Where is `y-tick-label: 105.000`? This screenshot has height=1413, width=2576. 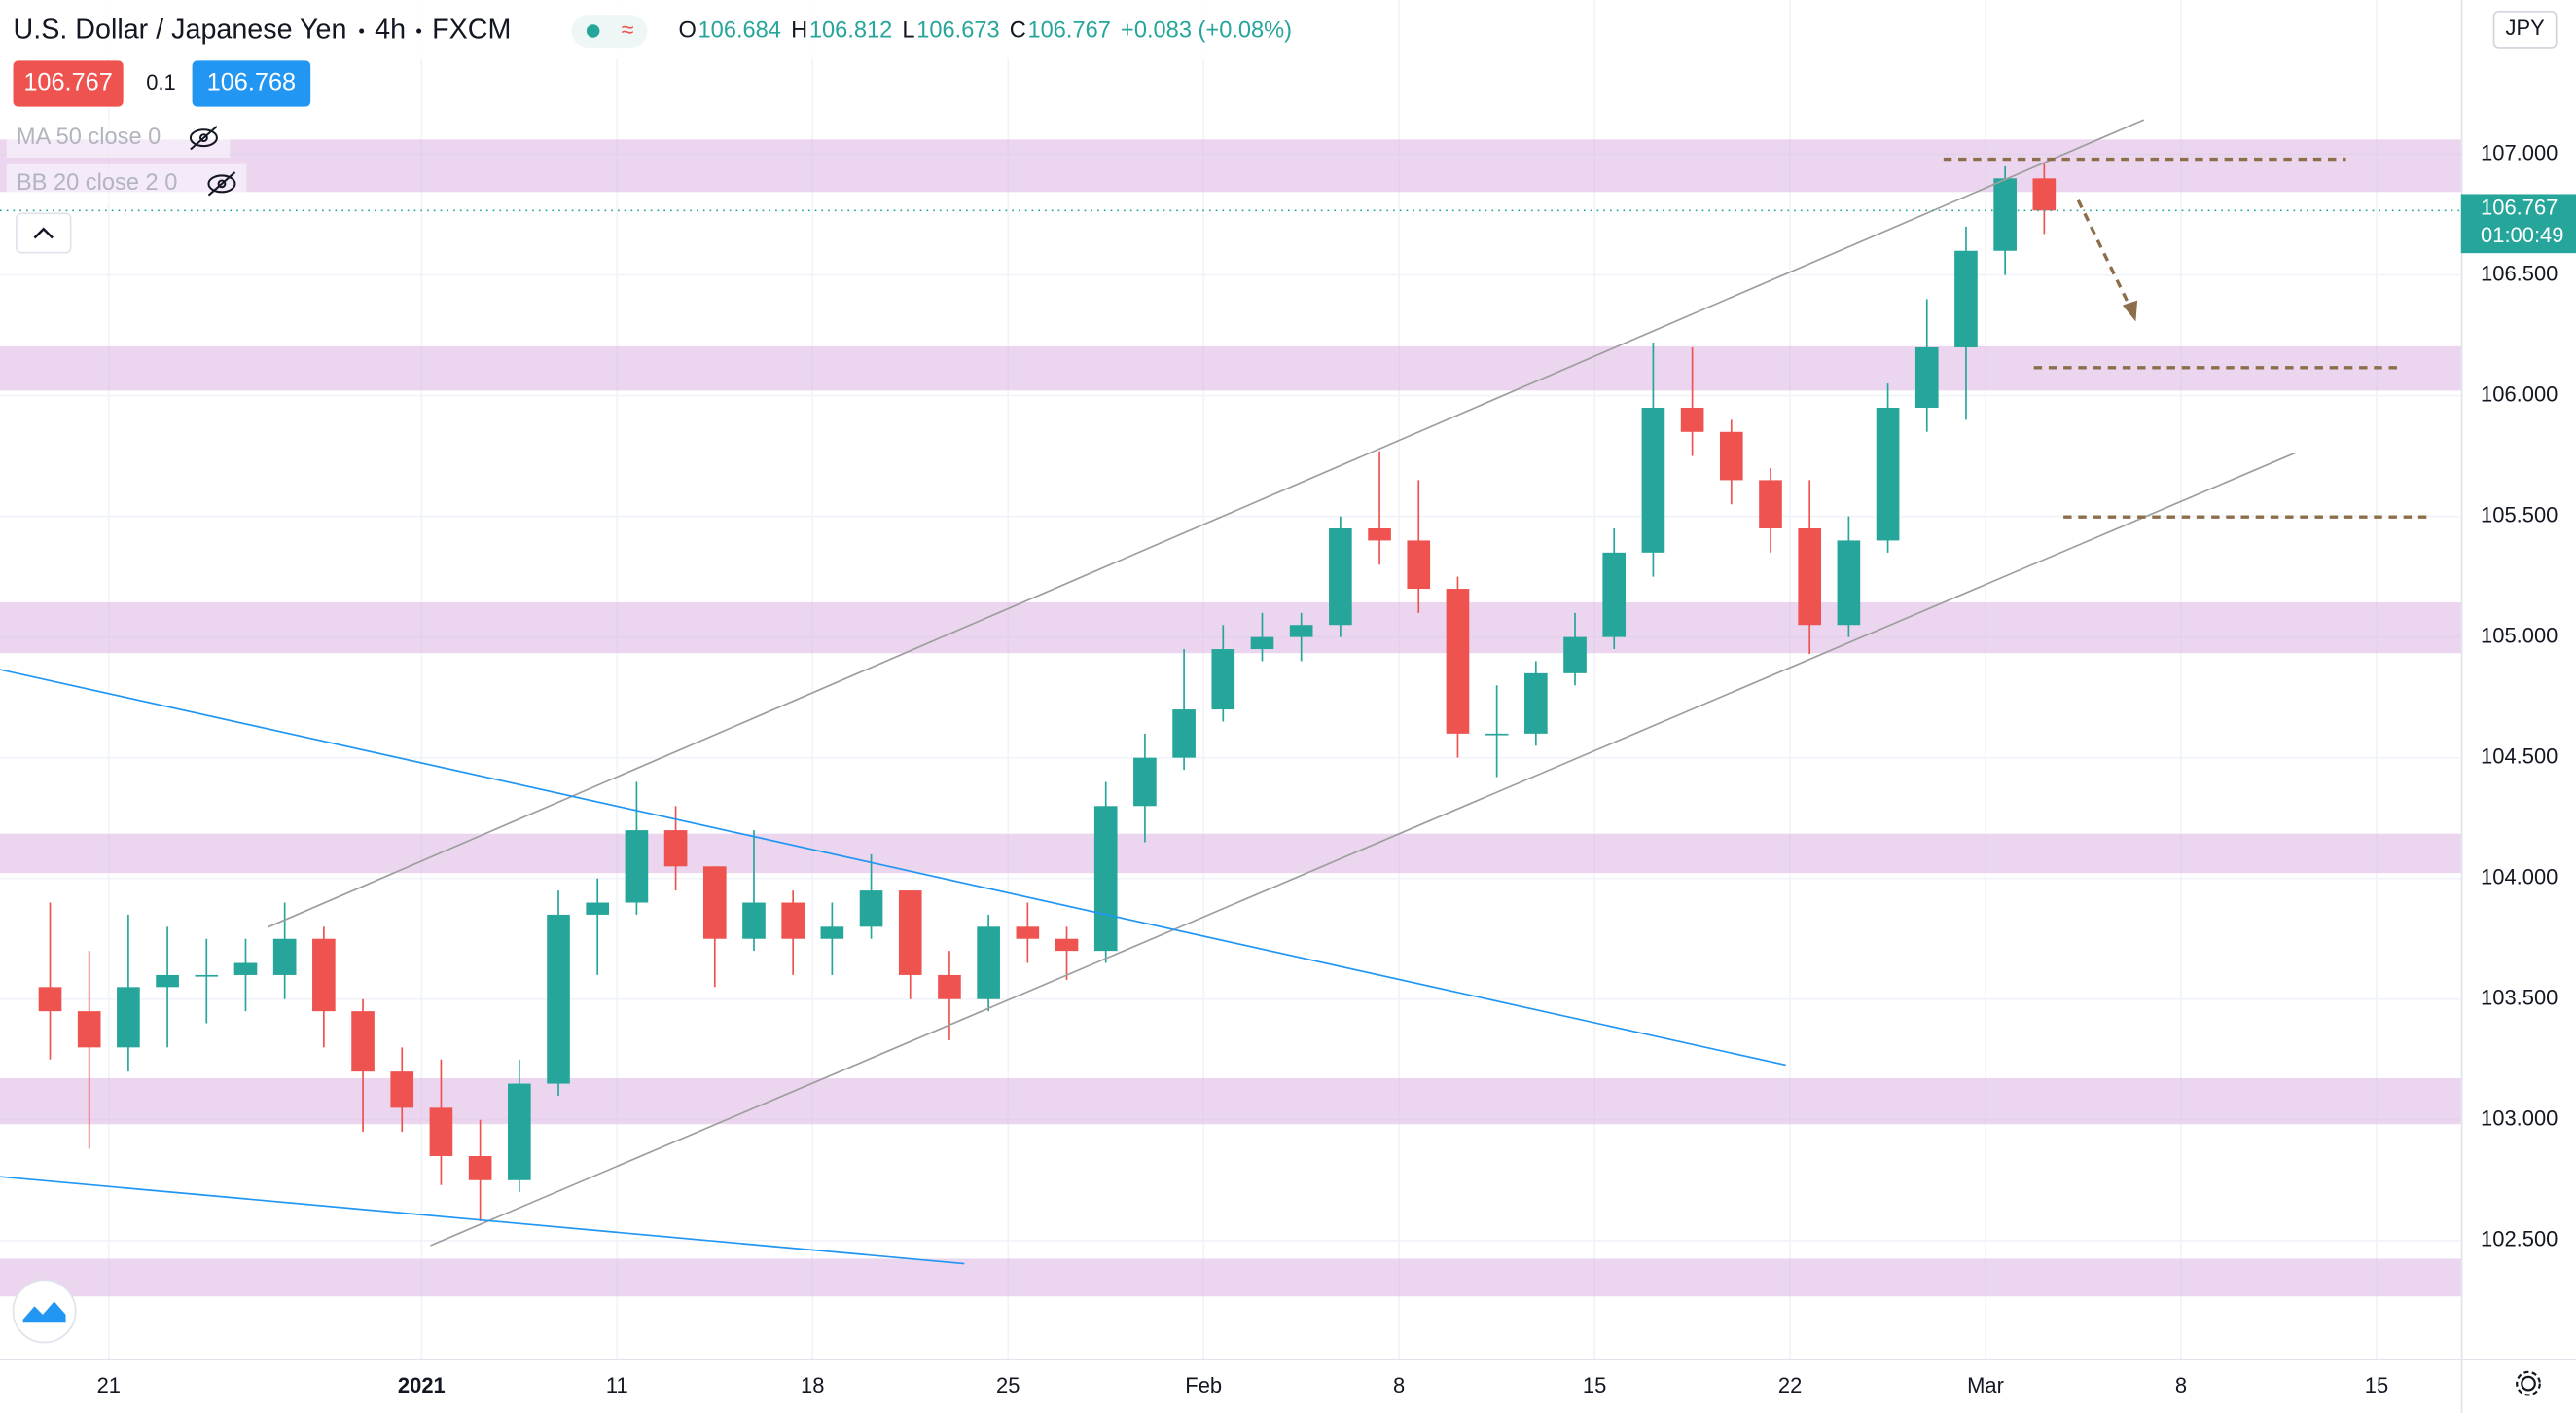
y-tick-label: 105.000 is located at coordinates (2519, 635).